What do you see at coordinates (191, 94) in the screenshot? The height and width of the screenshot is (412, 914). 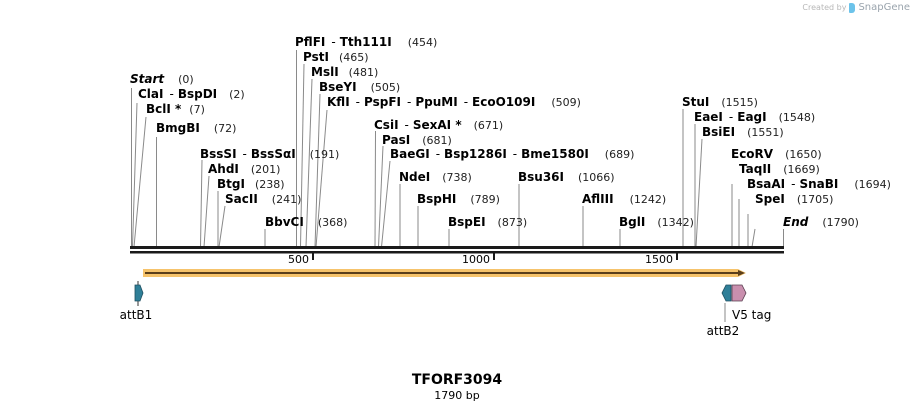 I see `enzyme-clai-bspdi: ClaI - BspDI (2)` at bounding box center [191, 94].